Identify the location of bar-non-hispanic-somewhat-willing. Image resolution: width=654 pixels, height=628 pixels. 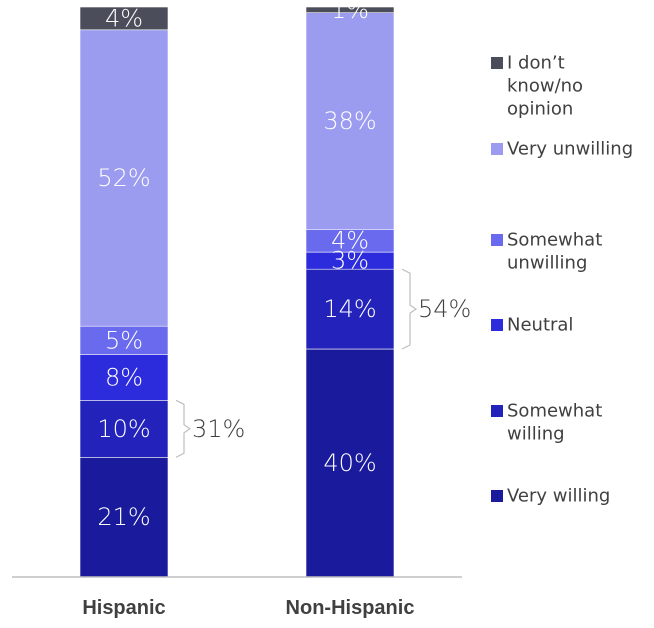
(350, 309).